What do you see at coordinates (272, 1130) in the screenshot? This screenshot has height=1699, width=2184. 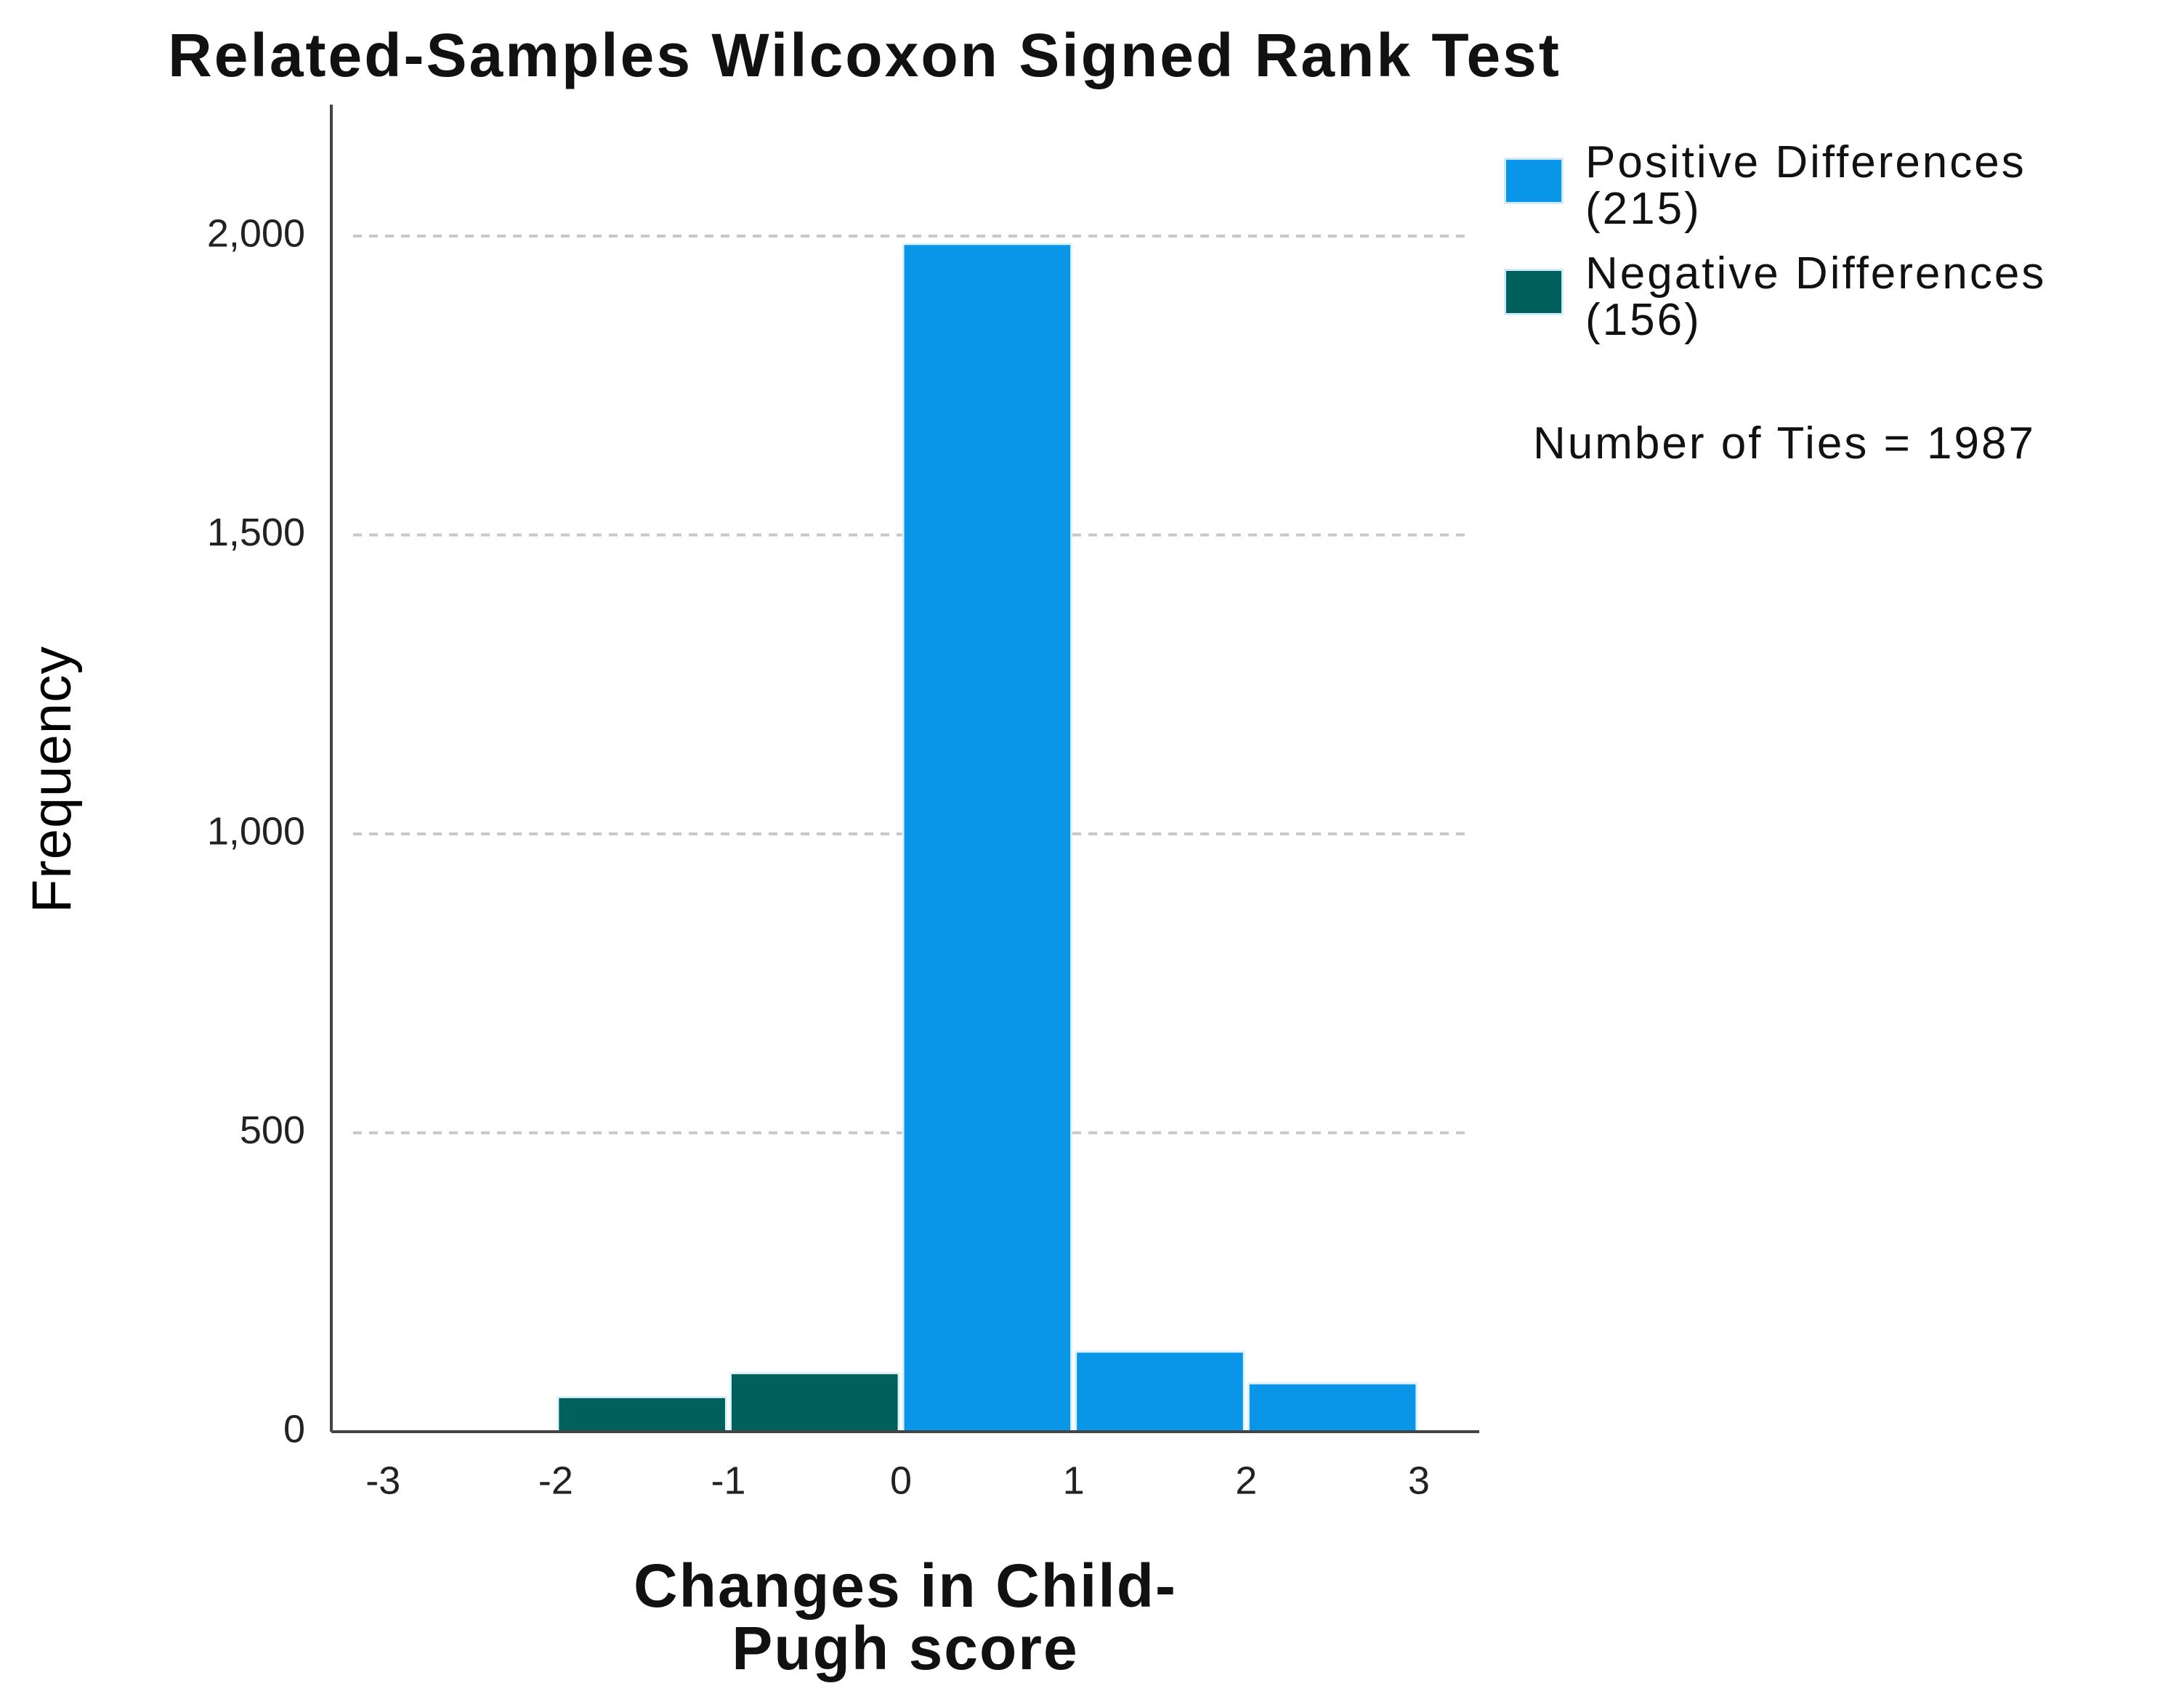 I see `y-tick-label: 500` at bounding box center [272, 1130].